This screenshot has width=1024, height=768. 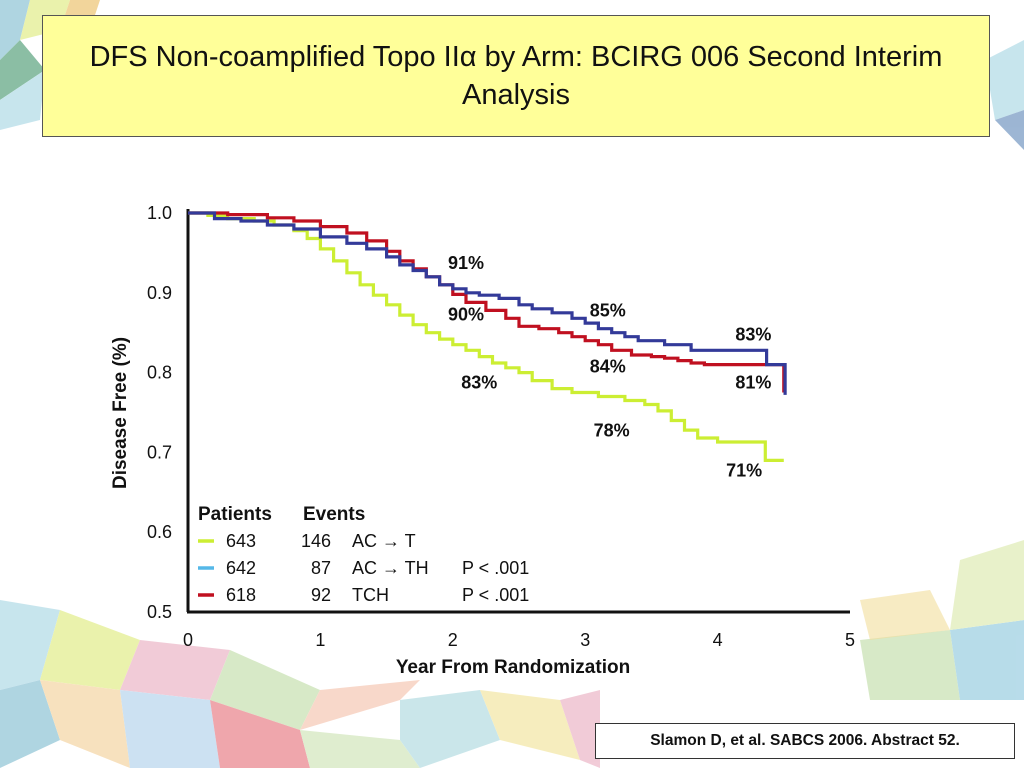 What do you see at coordinates (753, 335) in the screenshot?
I see `annotation-ac-th: 83%` at bounding box center [753, 335].